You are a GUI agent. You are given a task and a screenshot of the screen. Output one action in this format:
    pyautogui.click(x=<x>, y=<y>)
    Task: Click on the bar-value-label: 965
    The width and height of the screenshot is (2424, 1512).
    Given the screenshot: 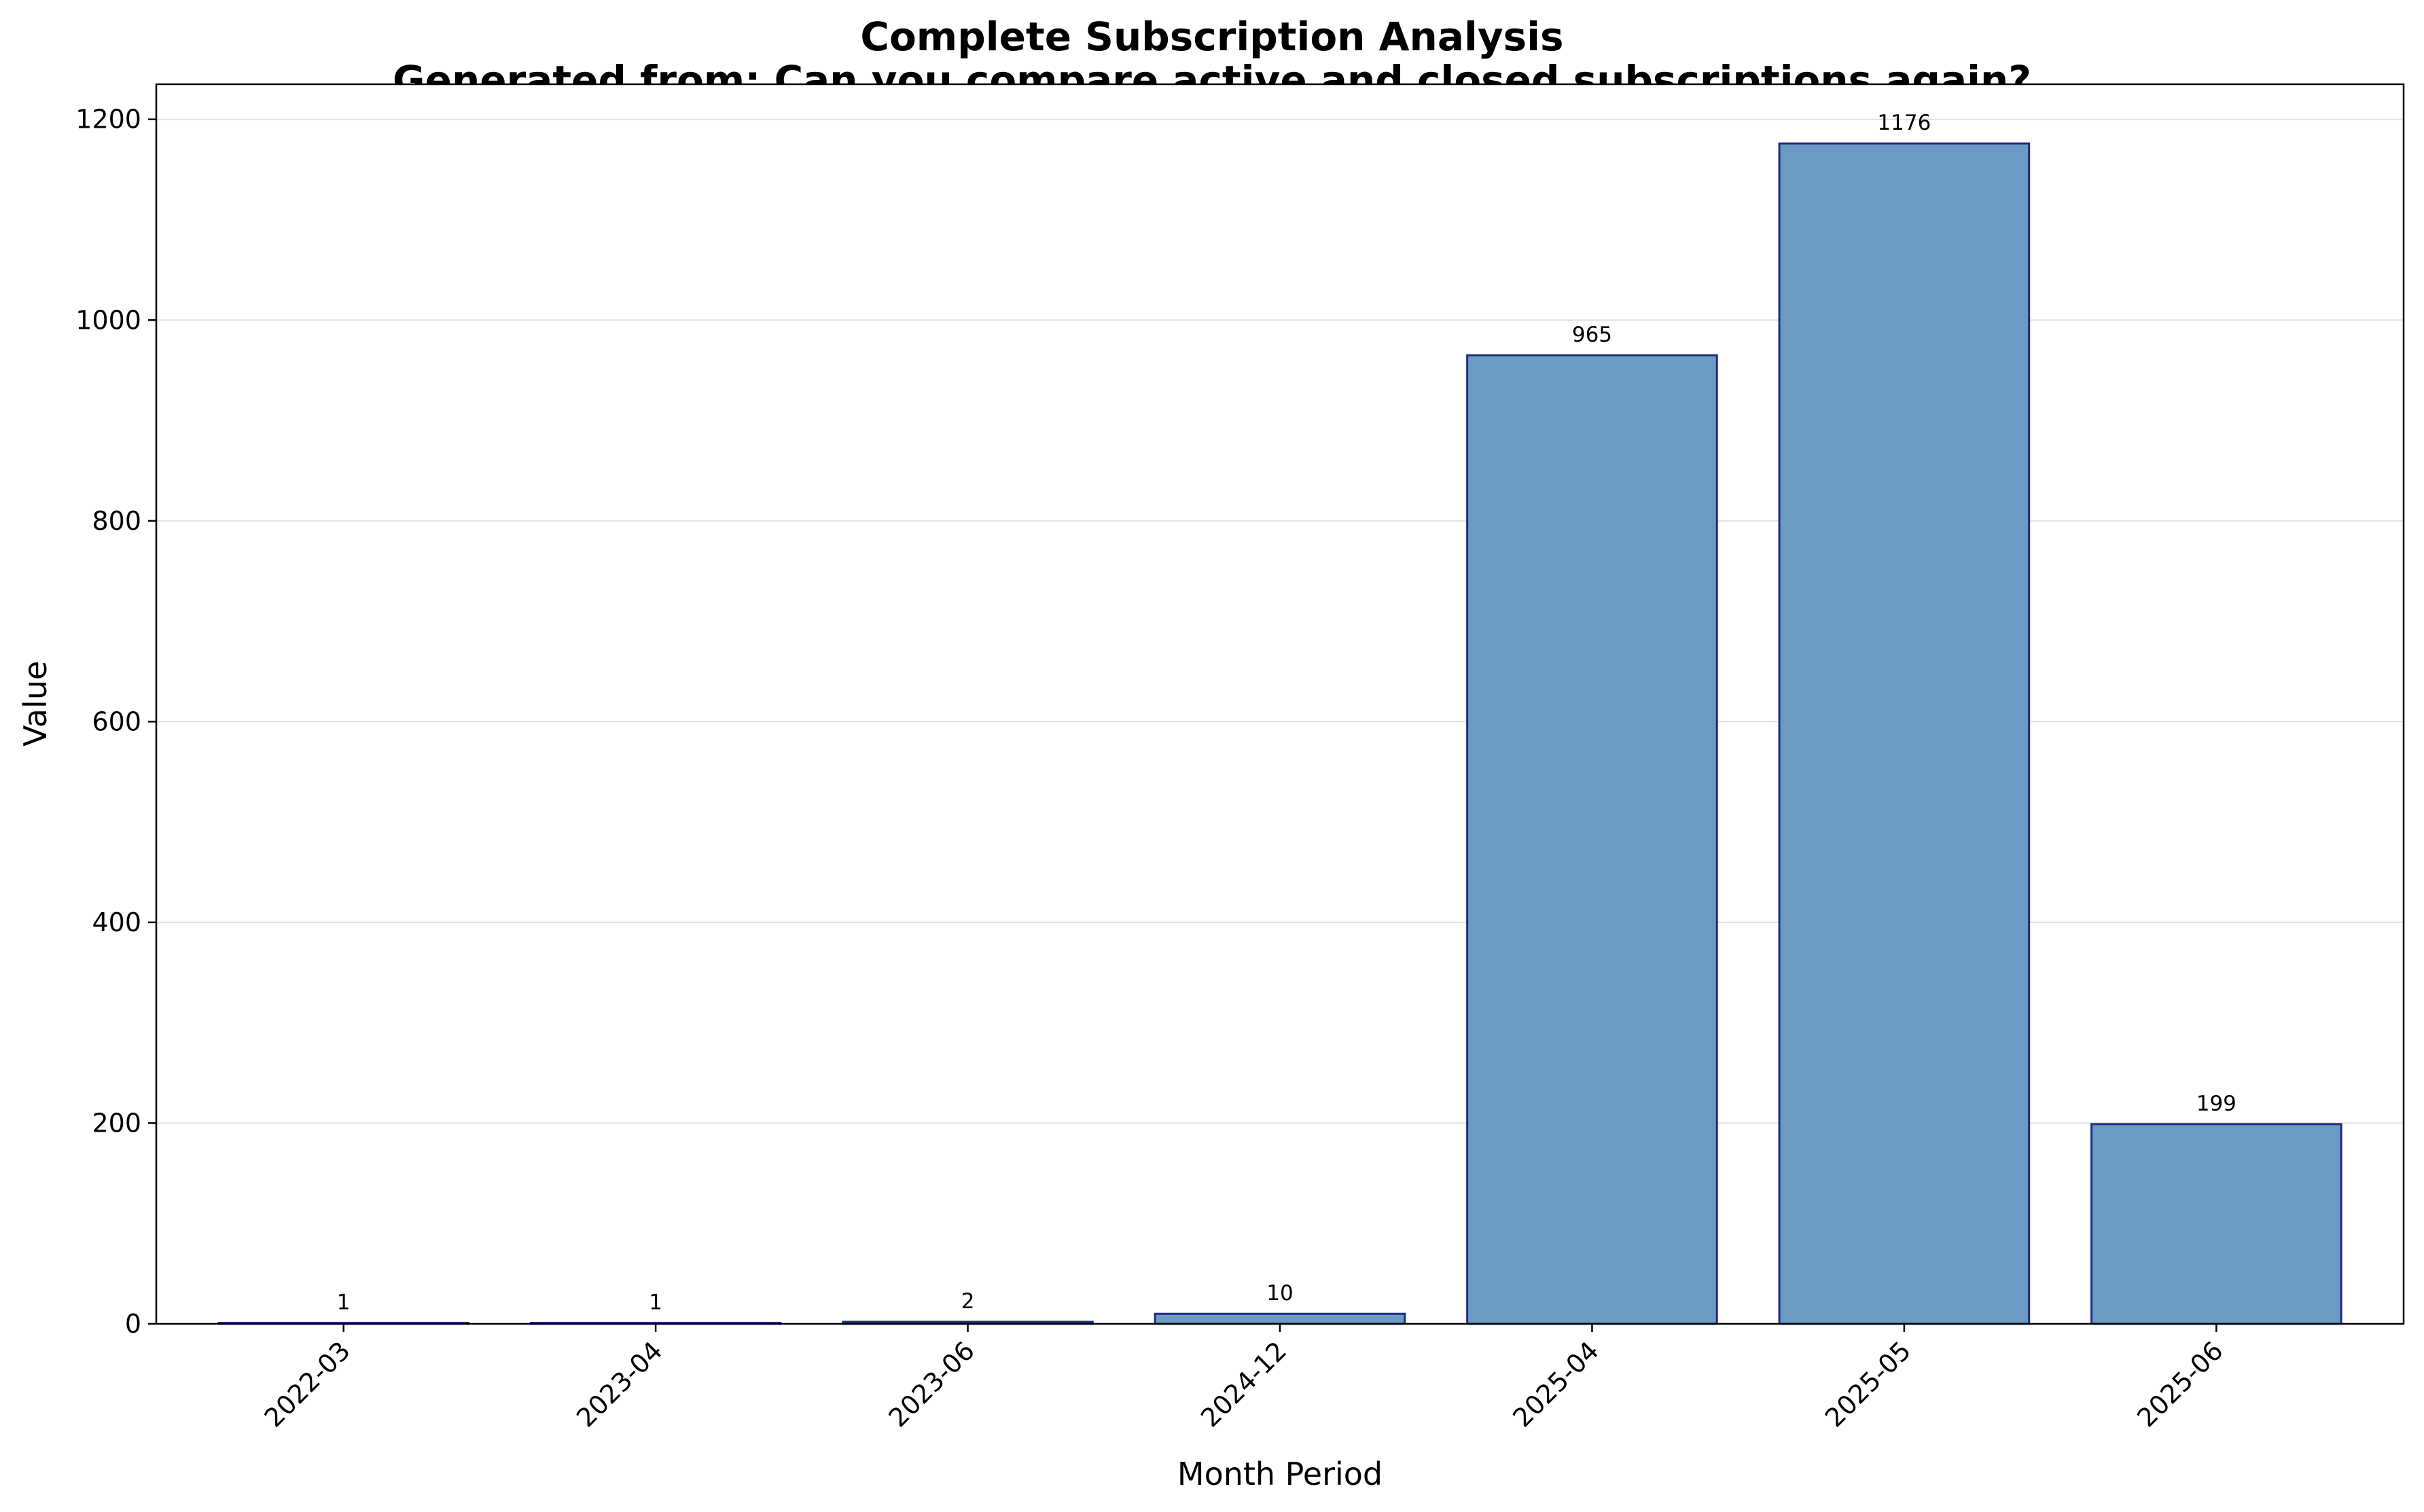 What is the action you would take?
    pyautogui.click(x=1592, y=335)
    